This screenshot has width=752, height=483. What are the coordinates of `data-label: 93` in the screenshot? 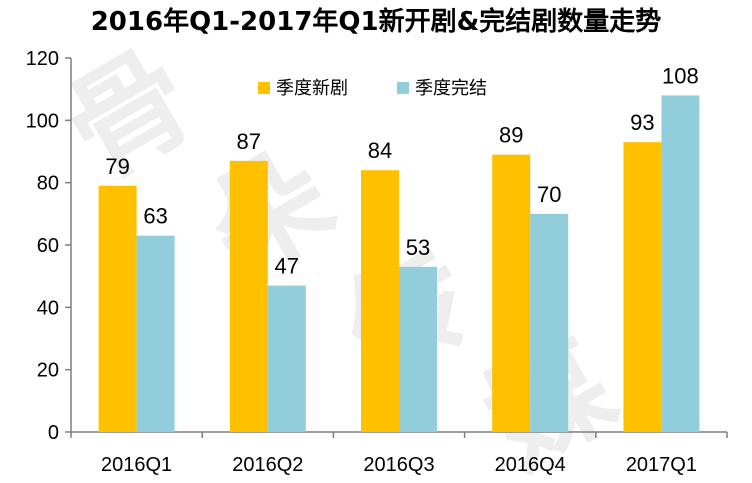 It's located at (642, 122).